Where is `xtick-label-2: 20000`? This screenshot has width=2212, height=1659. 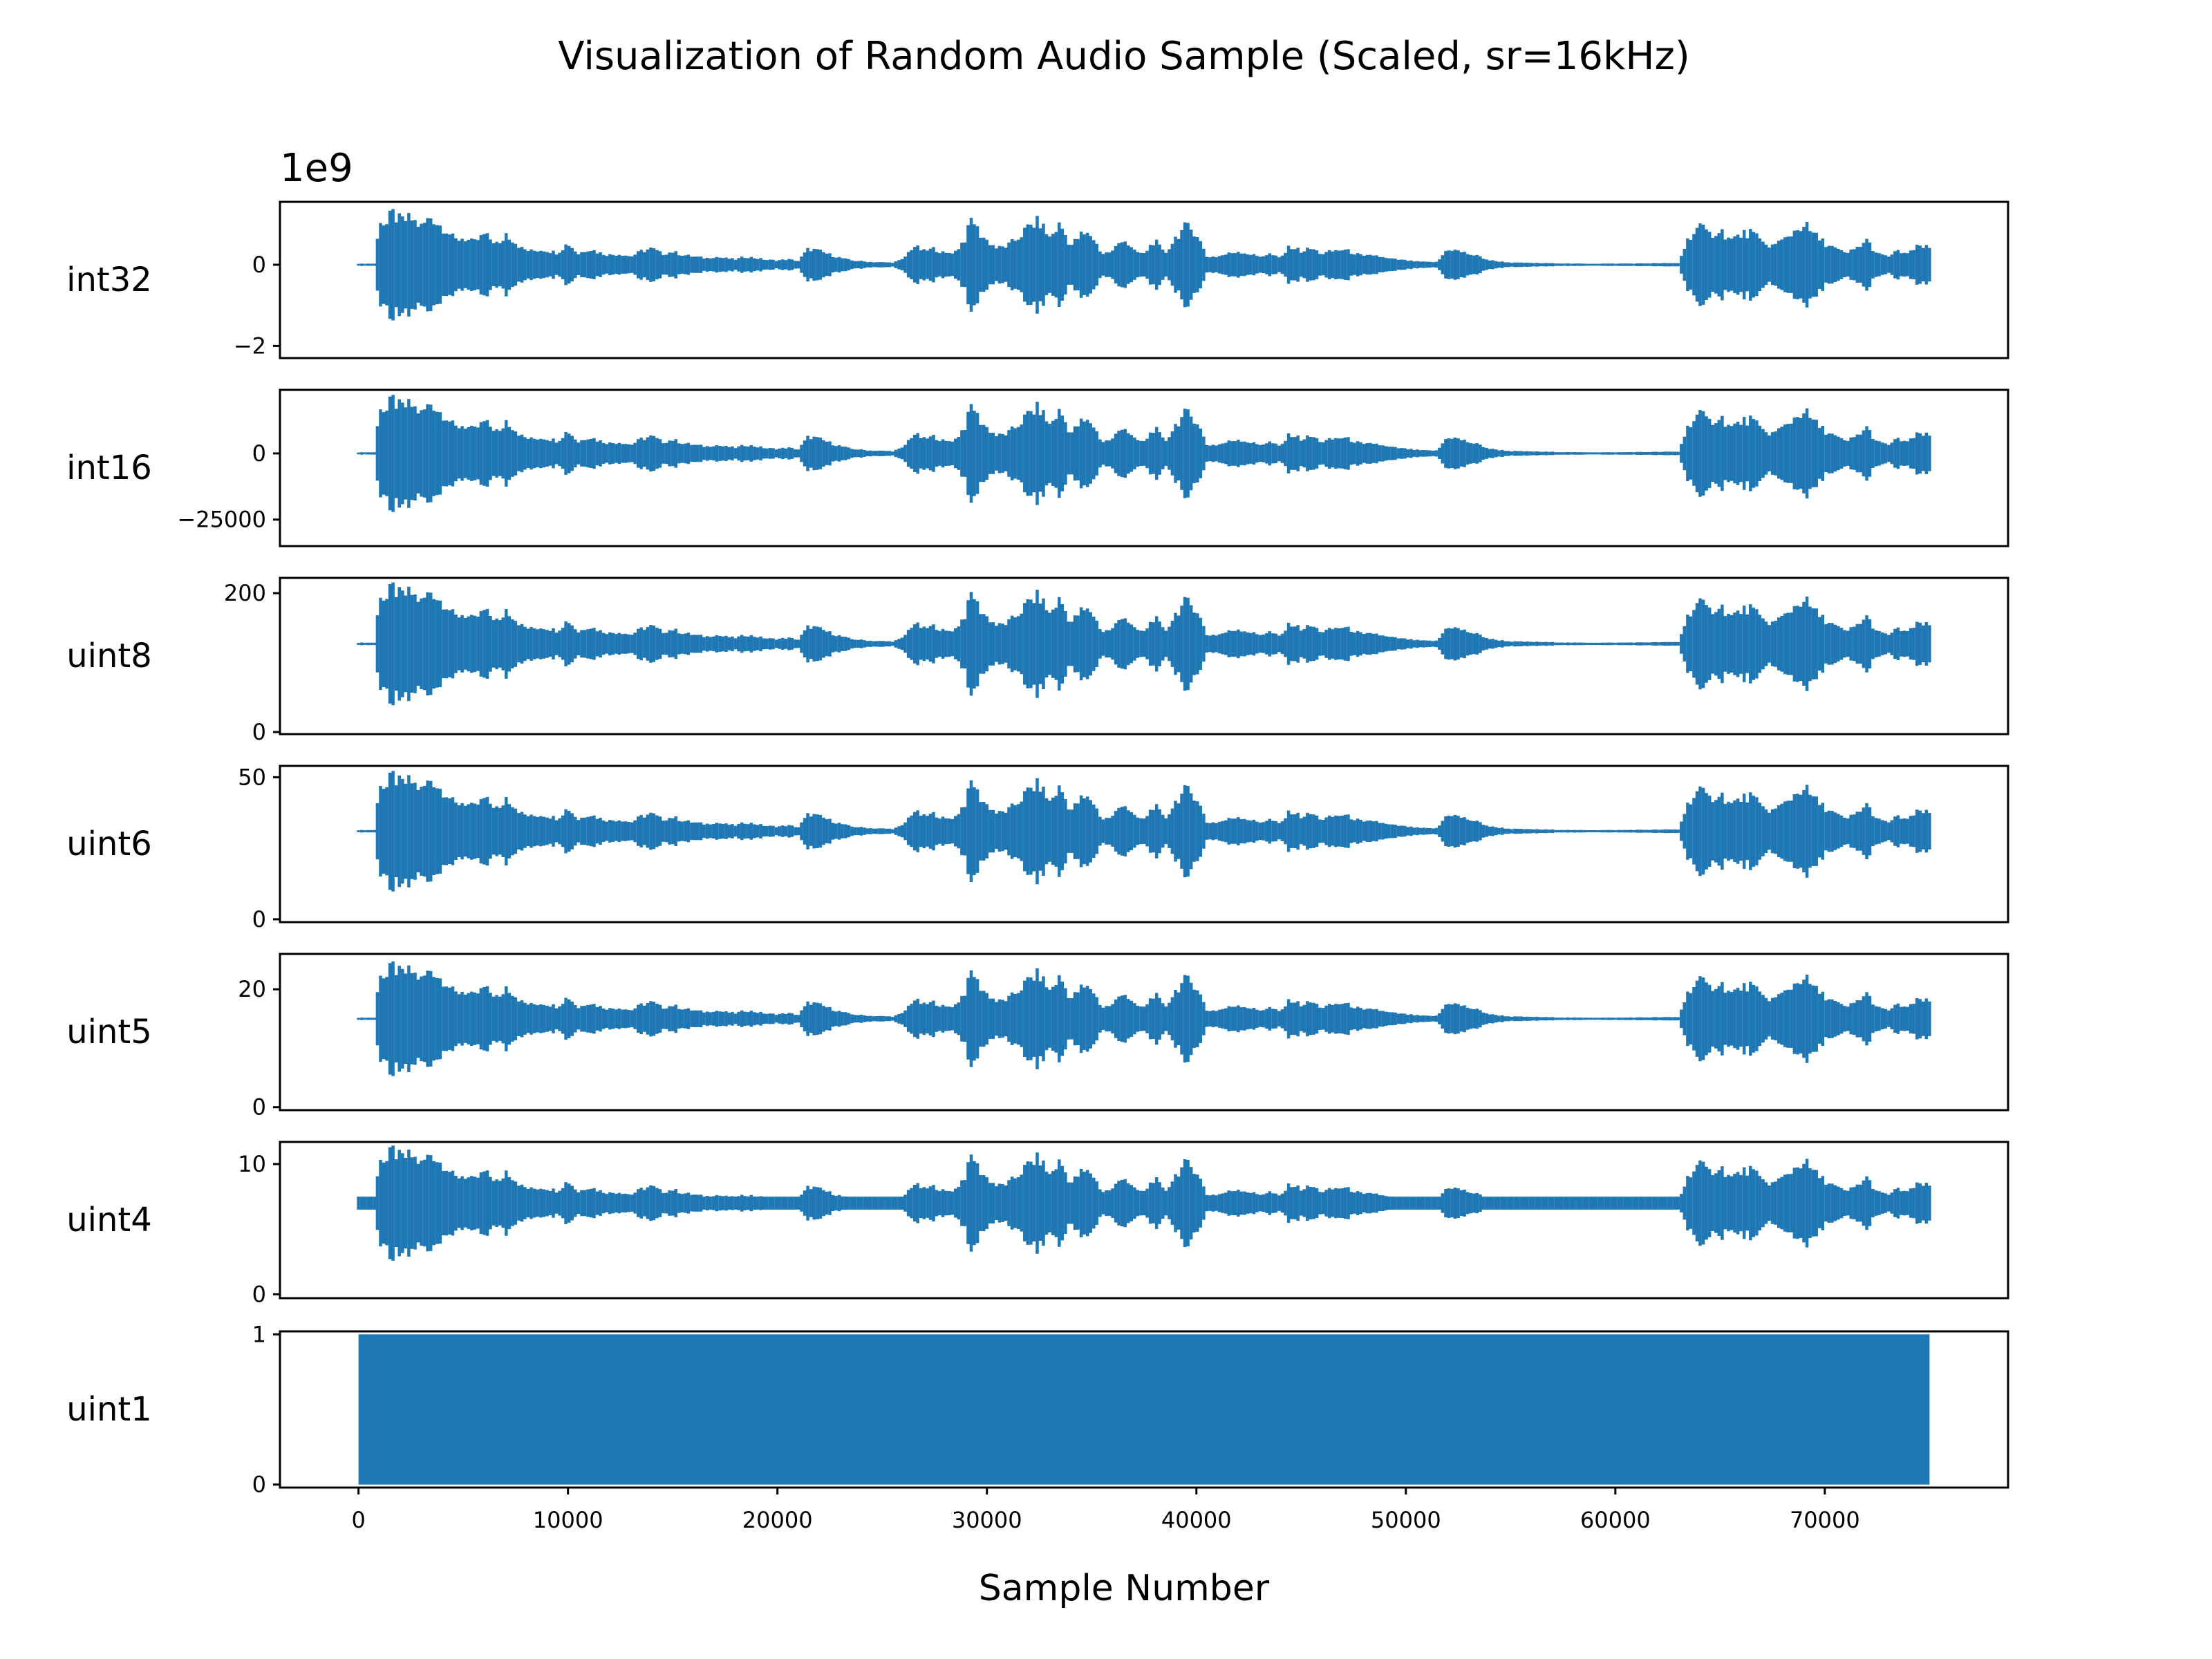 xtick-label-2: 20000 is located at coordinates (777, 1520).